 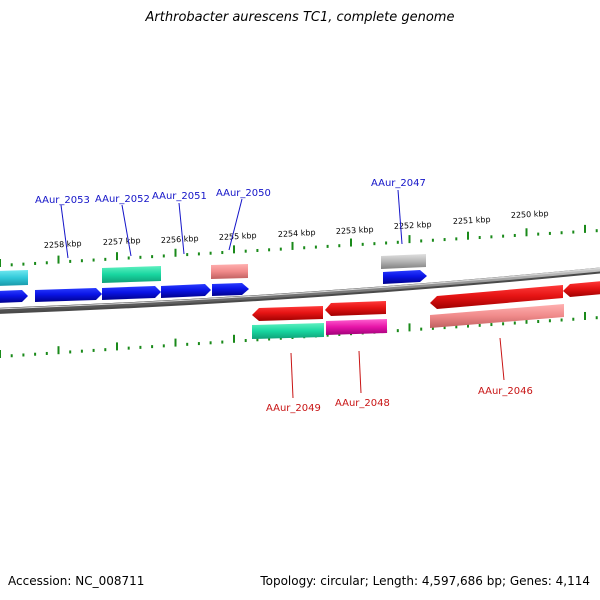 What do you see at coordinates (238, 236) in the screenshot?
I see `scale-label: 2255 kbp` at bounding box center [238, 236].